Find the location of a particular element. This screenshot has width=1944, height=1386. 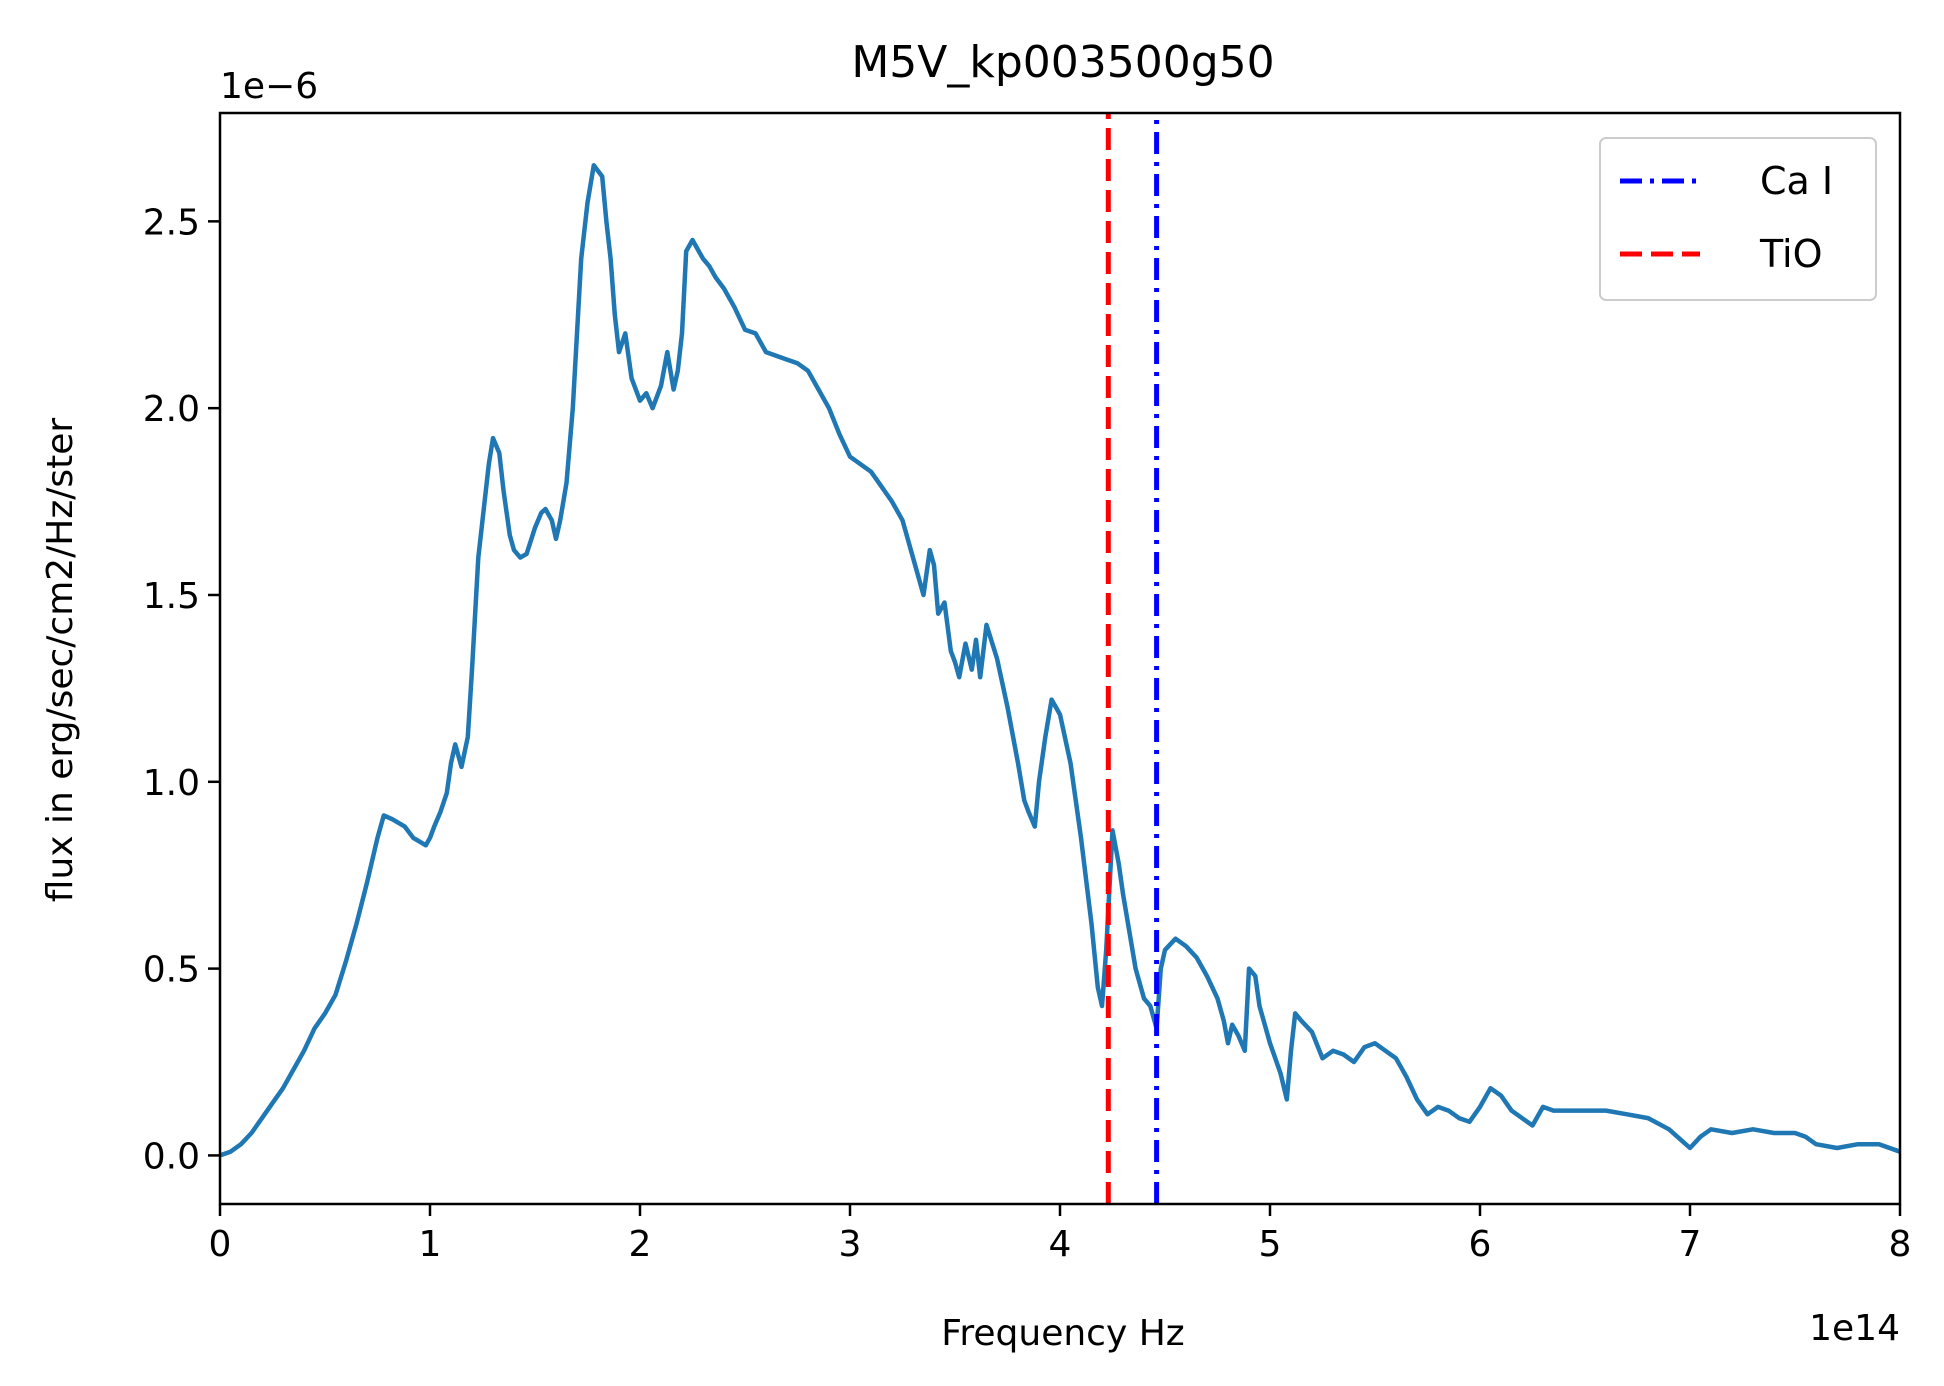

x-tick-label: 5 is located at coordinates (1270, 1244).